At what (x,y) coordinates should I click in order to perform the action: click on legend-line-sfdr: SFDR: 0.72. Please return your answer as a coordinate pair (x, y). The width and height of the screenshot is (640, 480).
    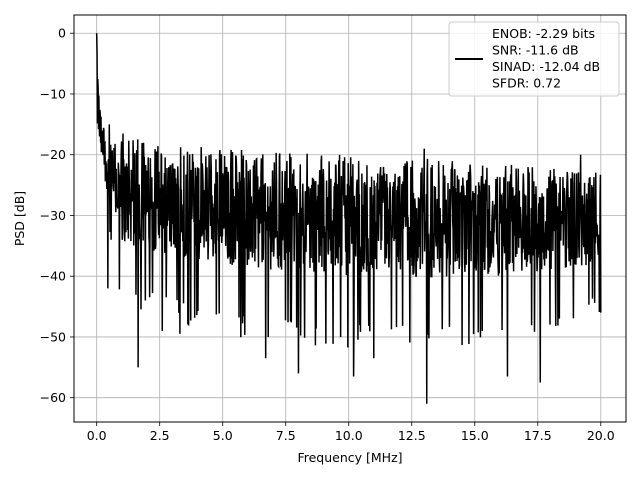
    Looking at the image, I should click on (526, 83).